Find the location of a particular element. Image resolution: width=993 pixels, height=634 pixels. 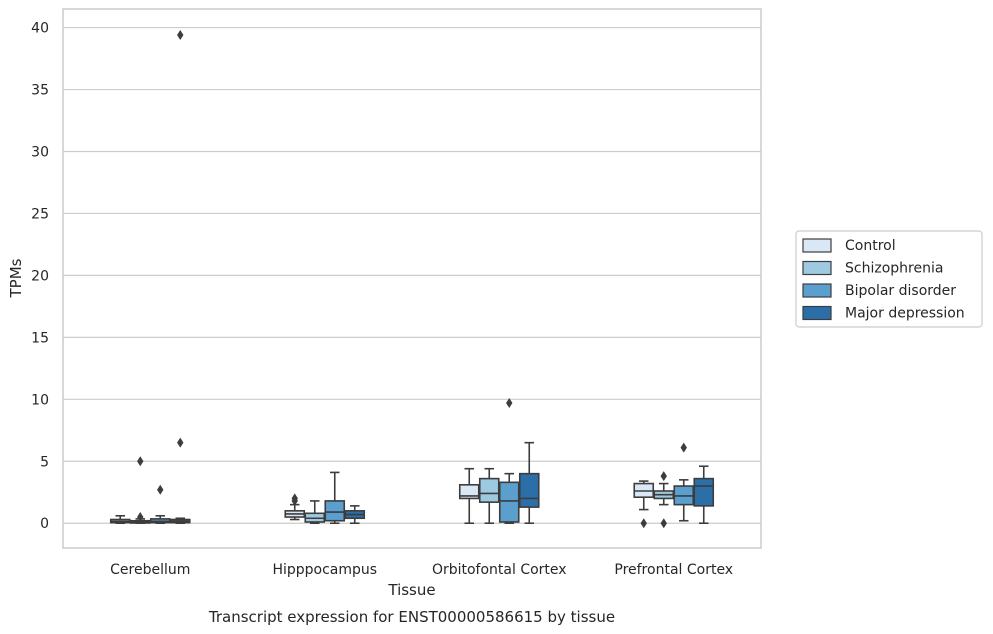

y-tick-label: 25 is located at coordinates (40, 214).